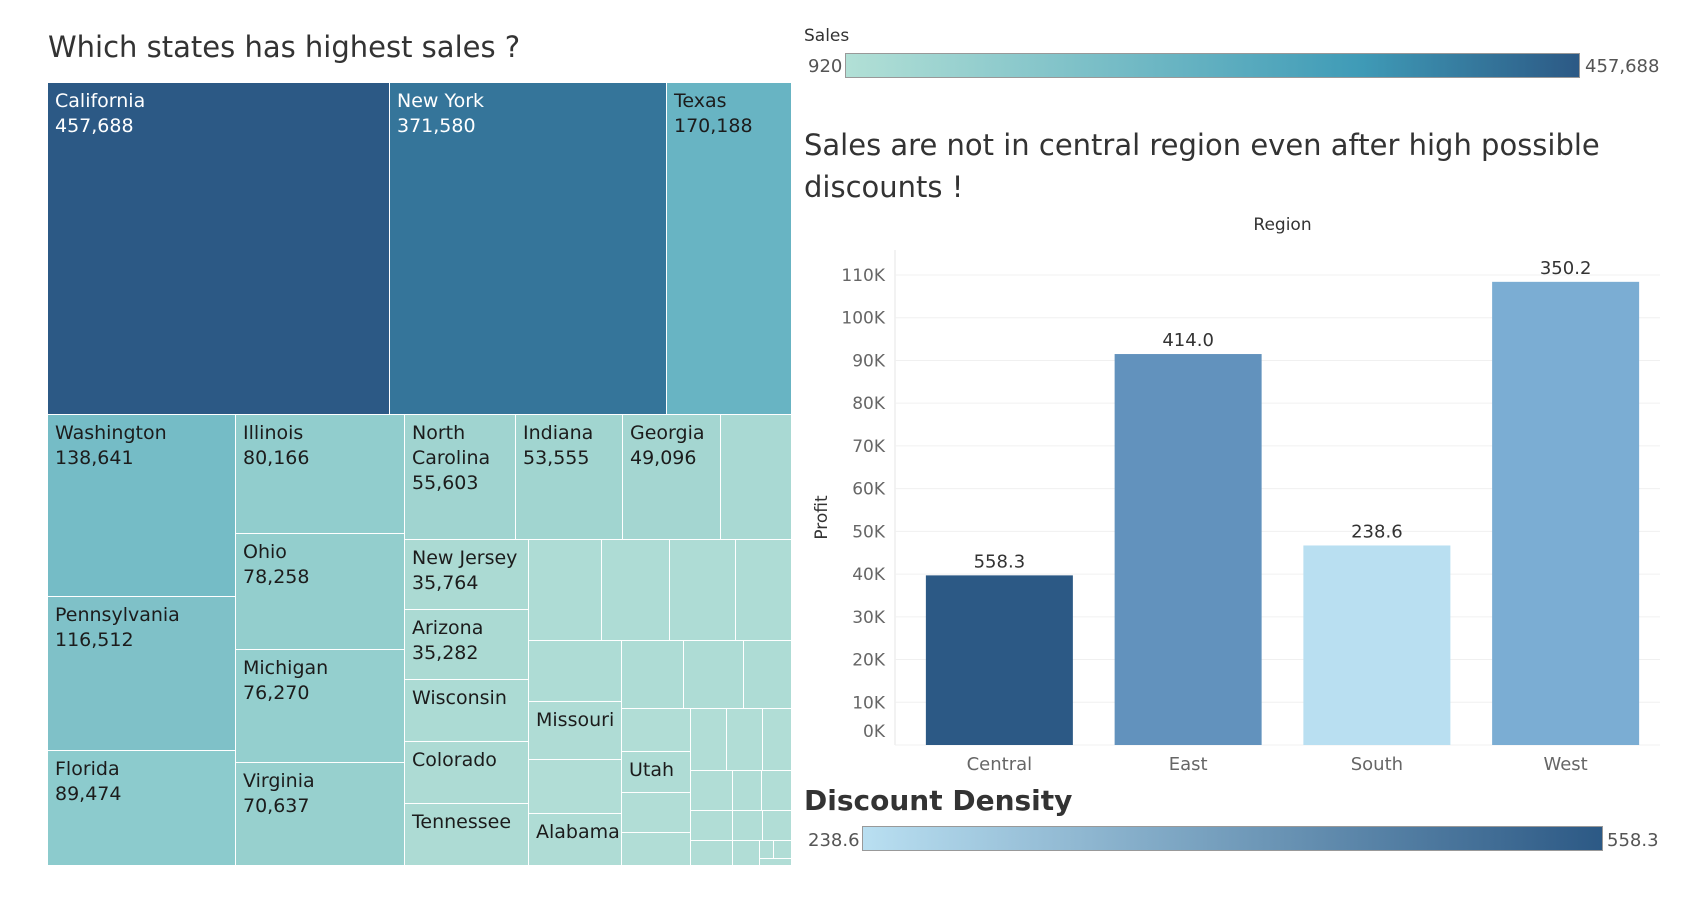 This screenshot has width=1687, height=899. I want to click on treemap-cell: New Jersey 35,764, so click(467, 575).